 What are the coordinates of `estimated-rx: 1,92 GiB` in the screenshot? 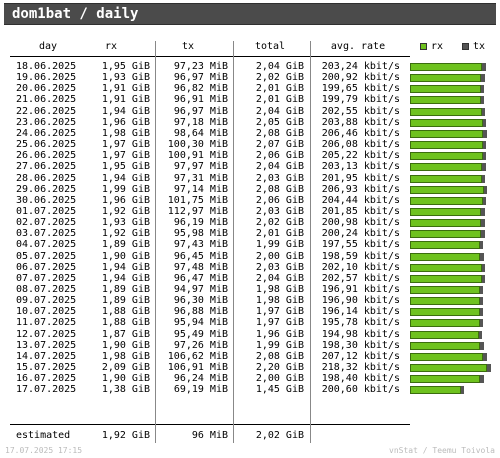 It's located at (125, 435).